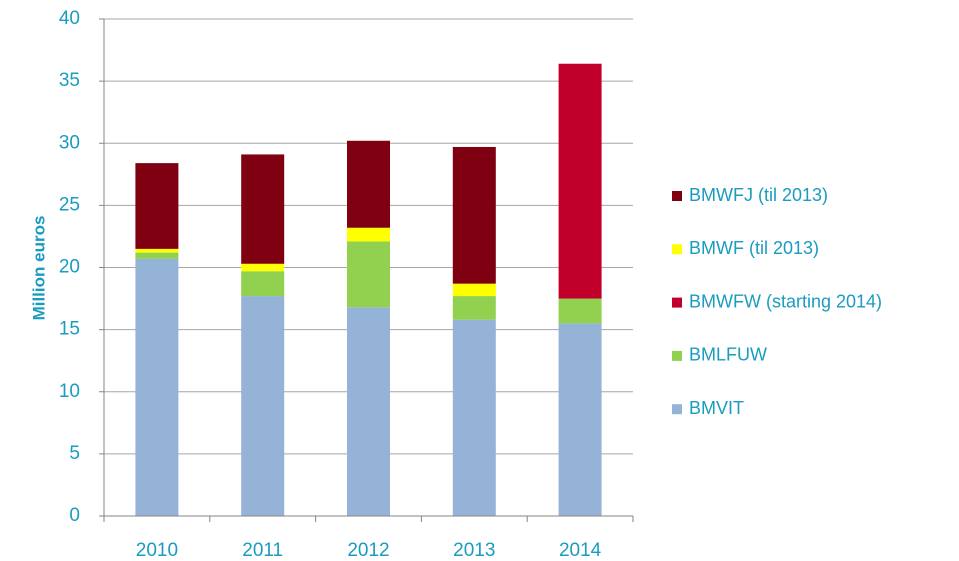  Describe the element at coordinates (716, 408) in the screenshot. I see `legend-label: BMVIT` at that location.